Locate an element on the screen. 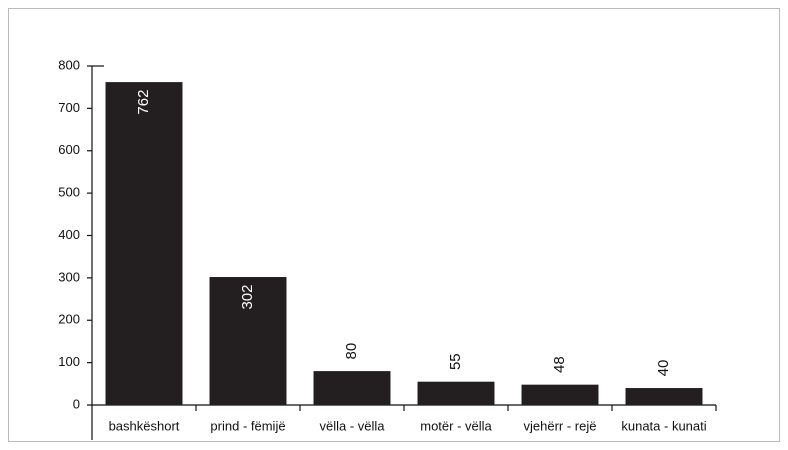  y-tick-label: 100 is located at coordinates (69, 361).